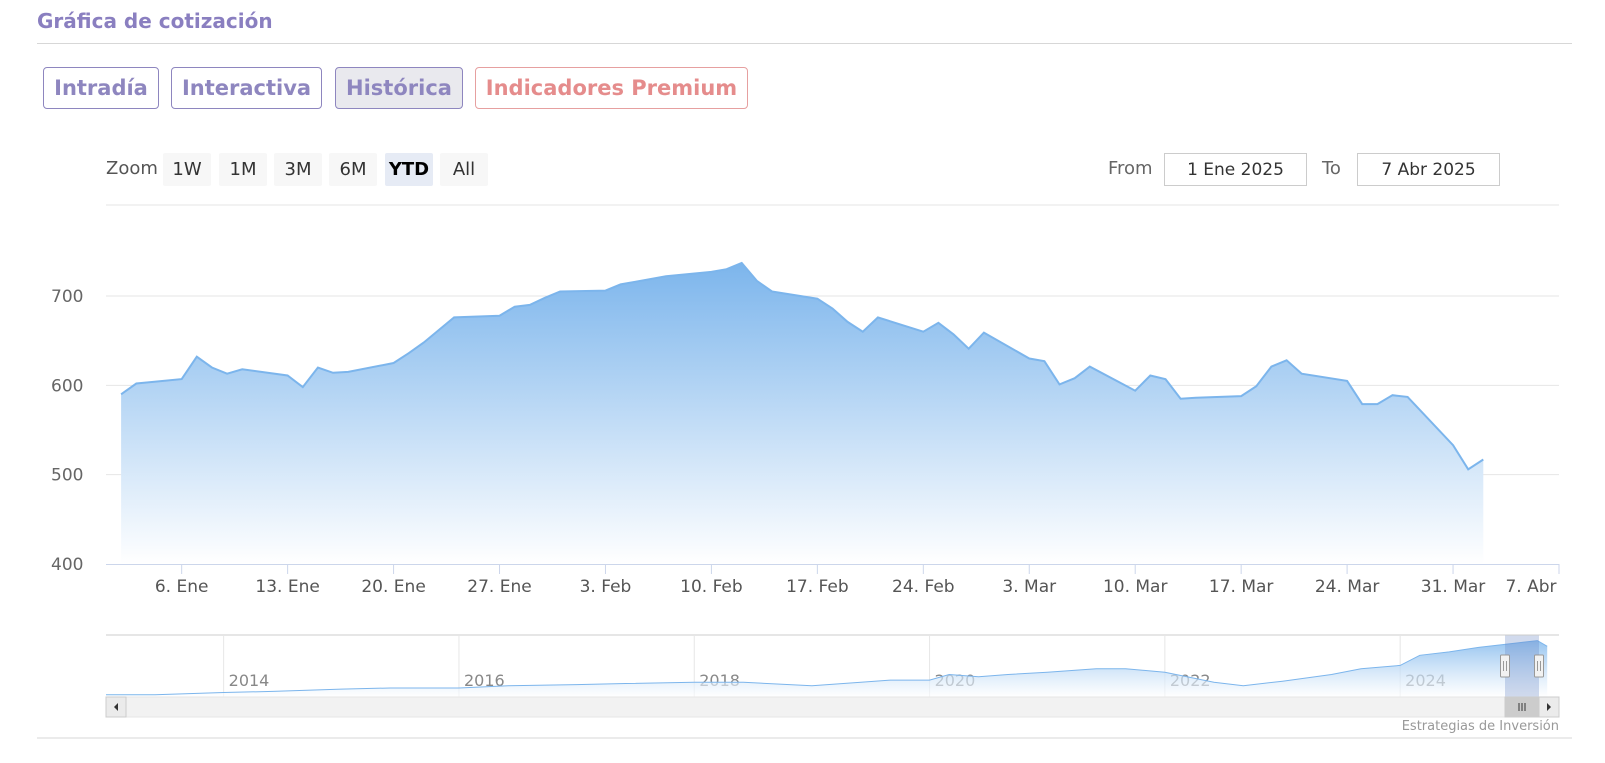 The height and width of the screenshot is (763, 1605). Describe the element at coordinates (464, 169) in the screenshot. I see `zoom-button-all: All` at that location.